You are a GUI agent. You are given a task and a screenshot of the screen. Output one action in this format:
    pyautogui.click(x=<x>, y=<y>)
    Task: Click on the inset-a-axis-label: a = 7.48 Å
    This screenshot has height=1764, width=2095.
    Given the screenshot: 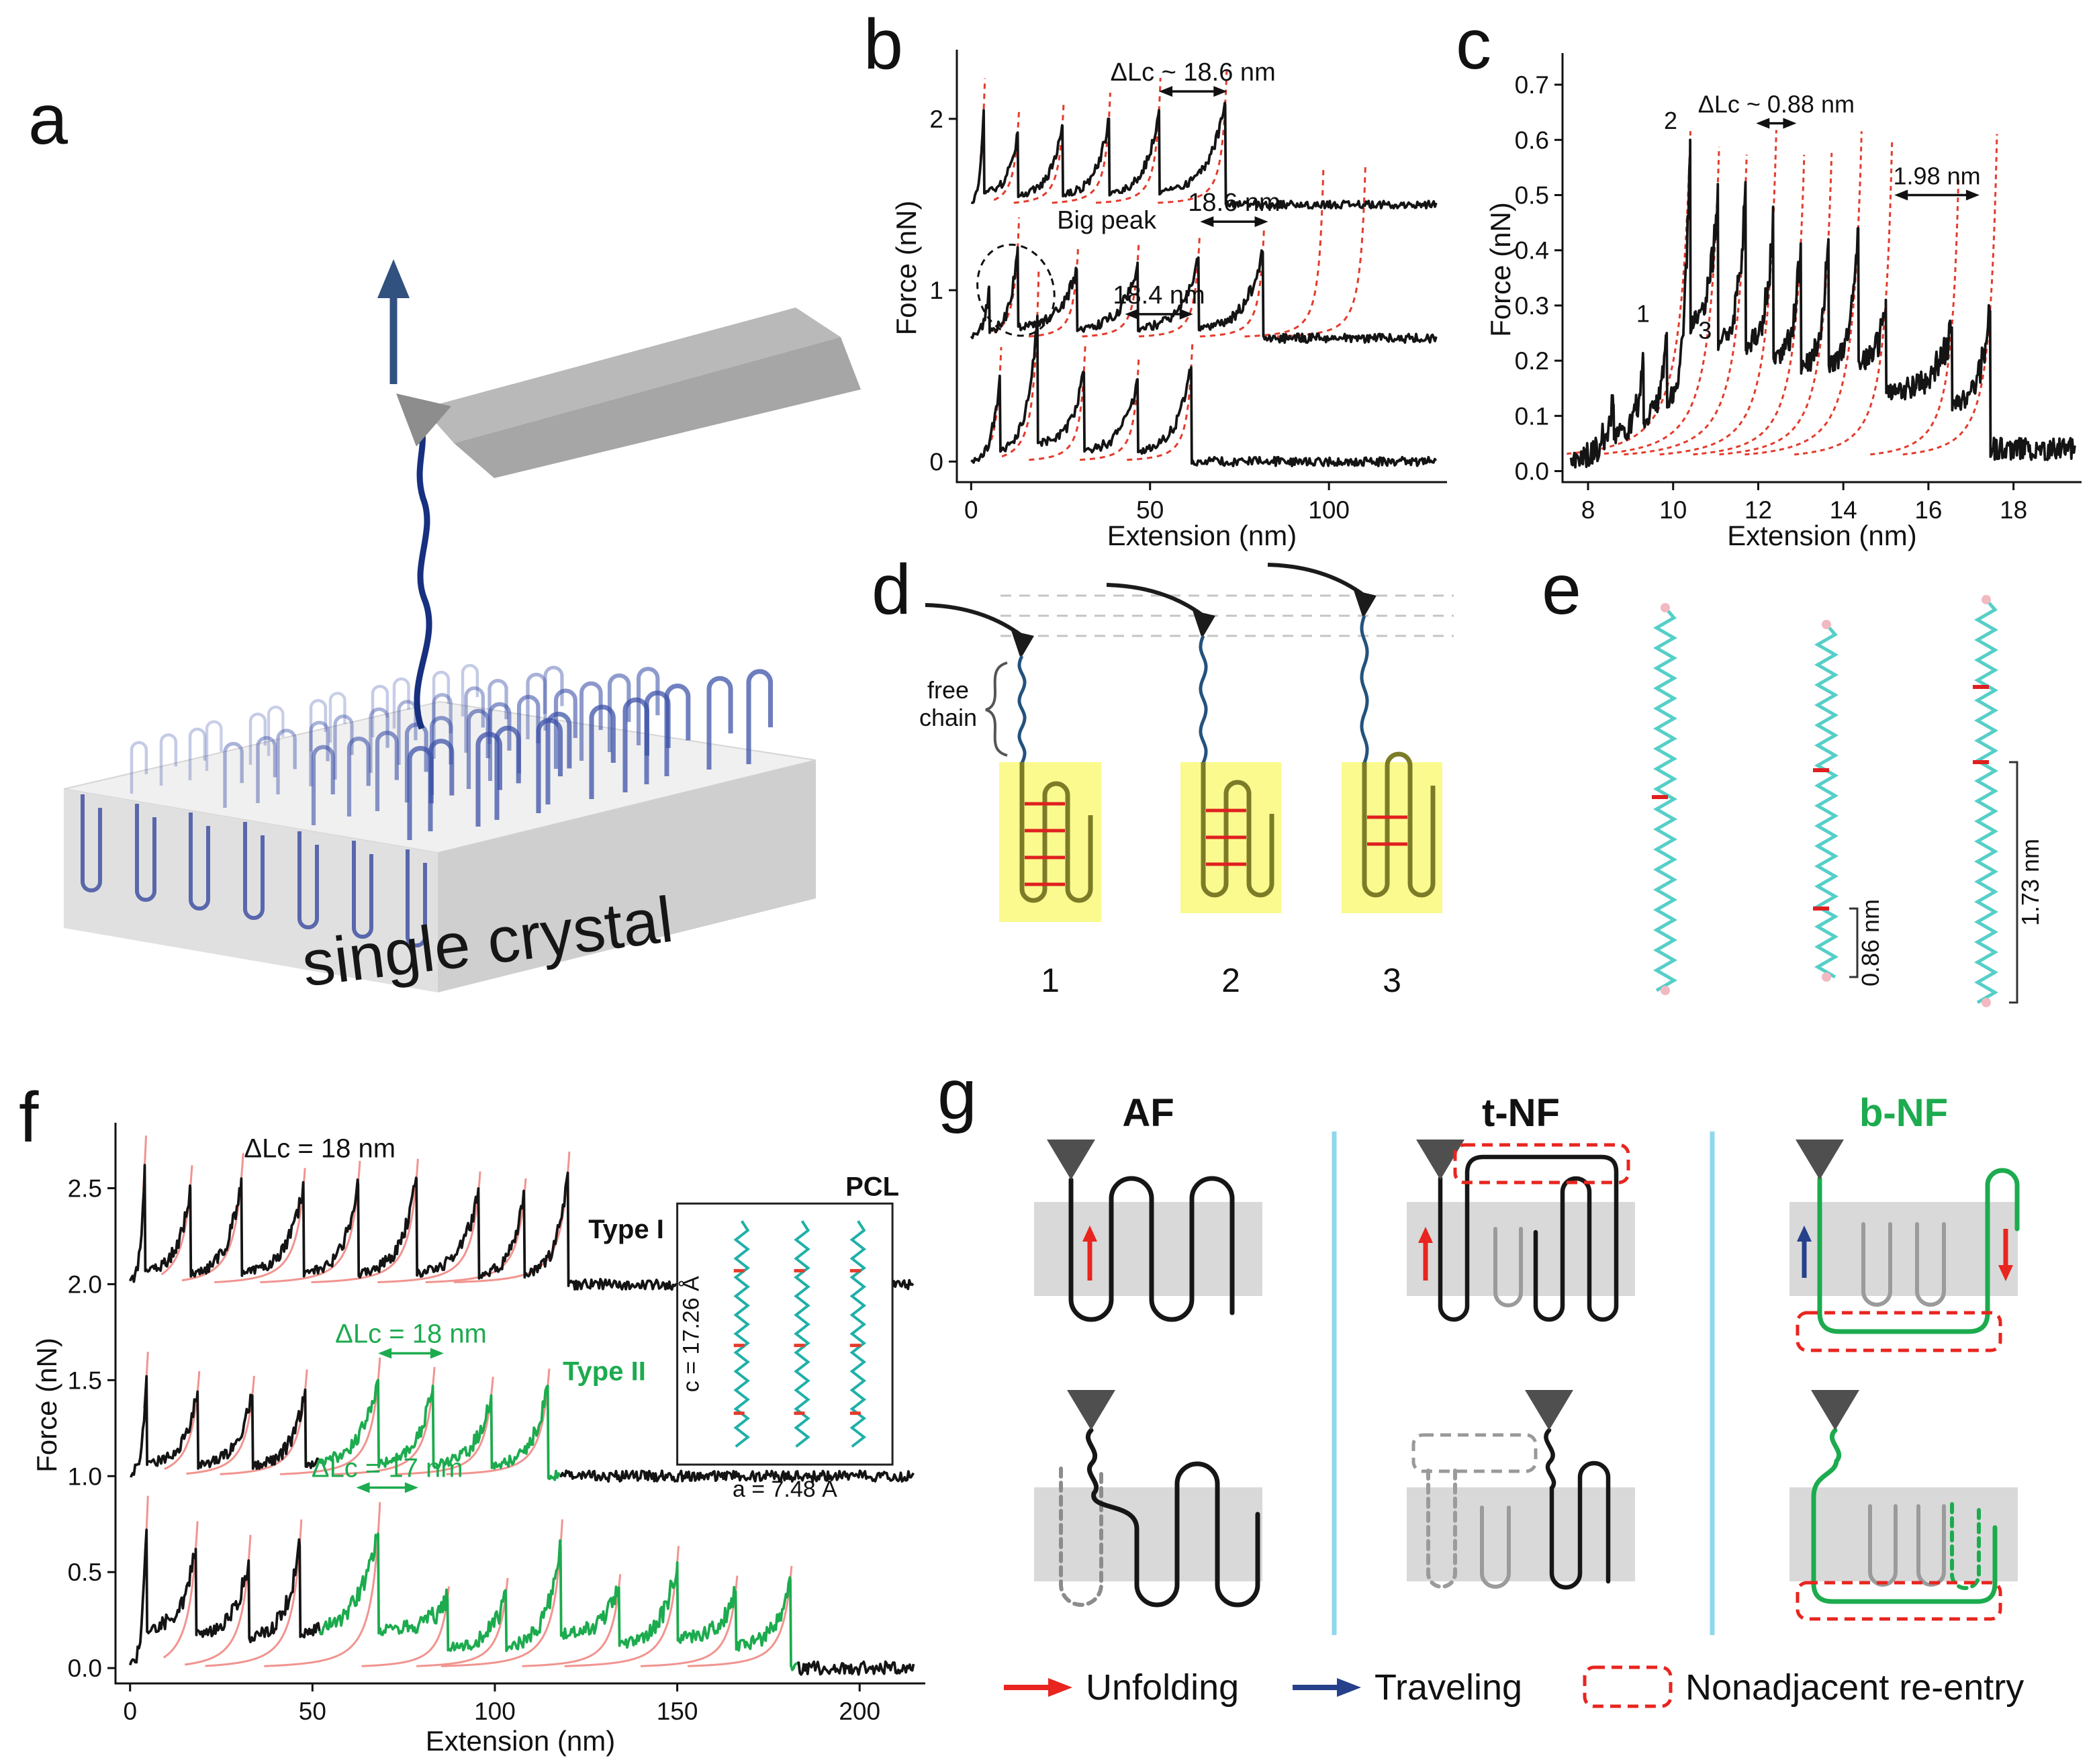 What is the action you would take?
    pyautogui.click(x=785, y=1489)
    